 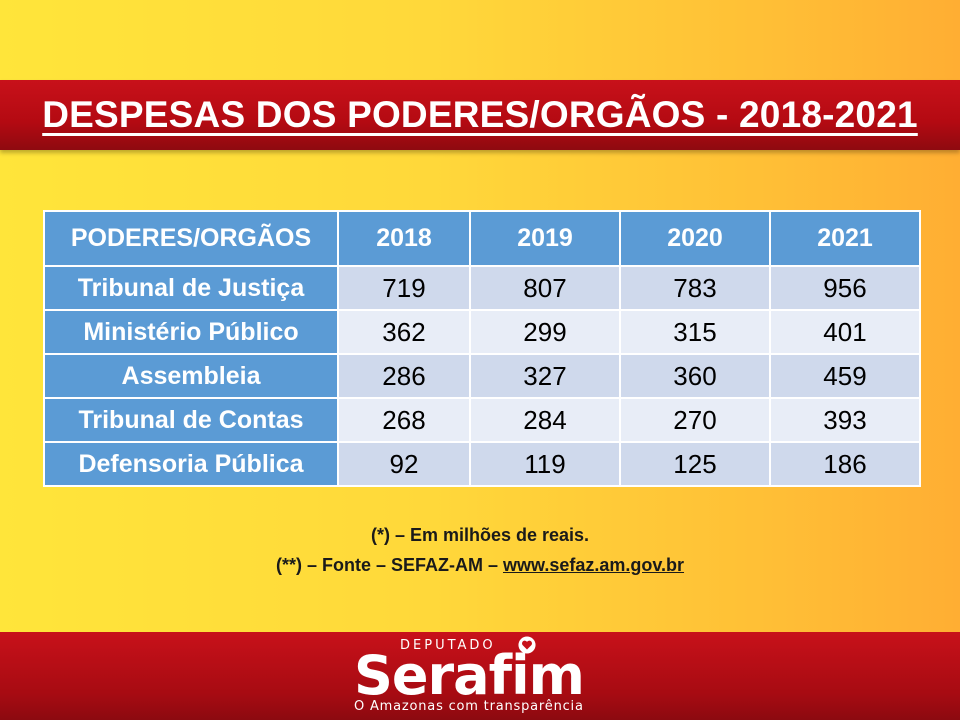 What do you see at coordinates (191, 464) in the screenshot?
I see `row-label: Defensoria Pública` at bounding box center [191, 464].